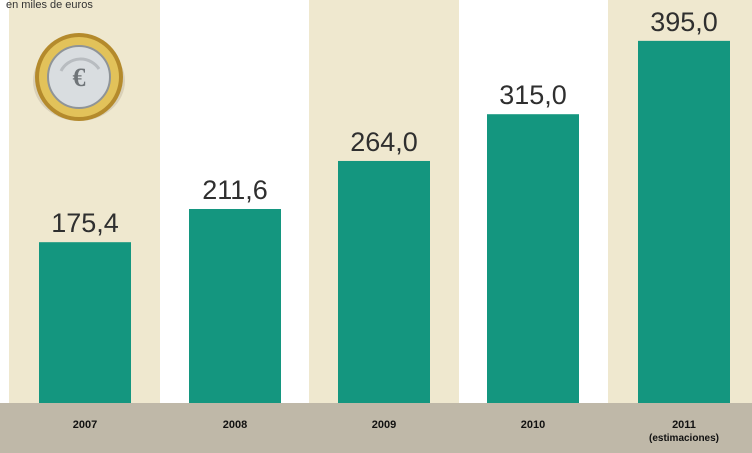  I want to click on bar-2011, so click(684, 221).